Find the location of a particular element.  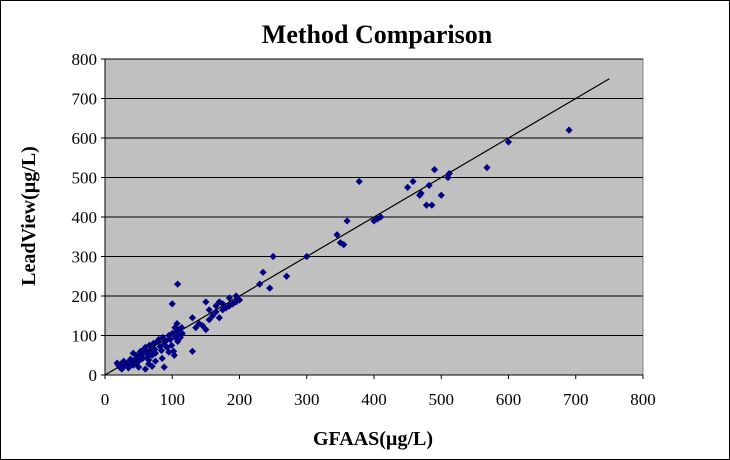

x-tick-label: 600 is located at coordinates (509, 399).